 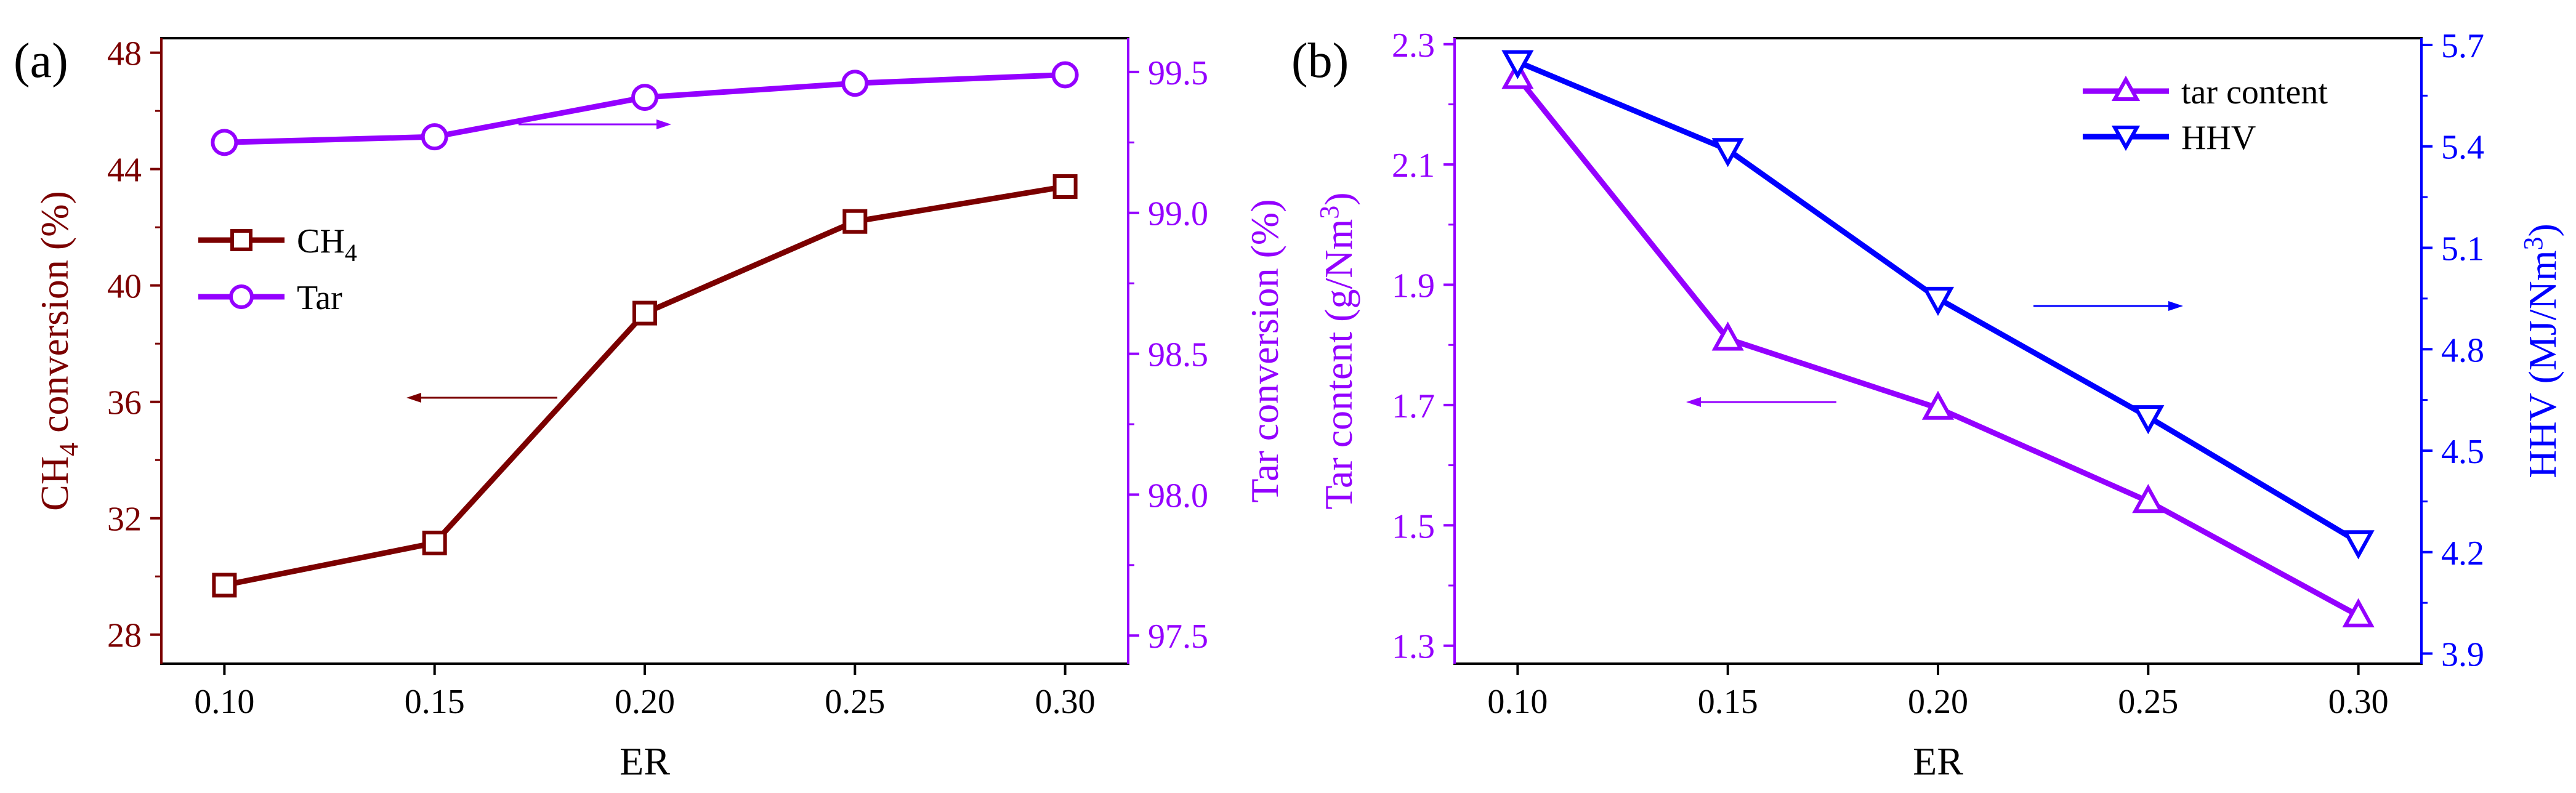 I want to click on panel-a-x-axis-title: ER, so click(x=645, y=761).